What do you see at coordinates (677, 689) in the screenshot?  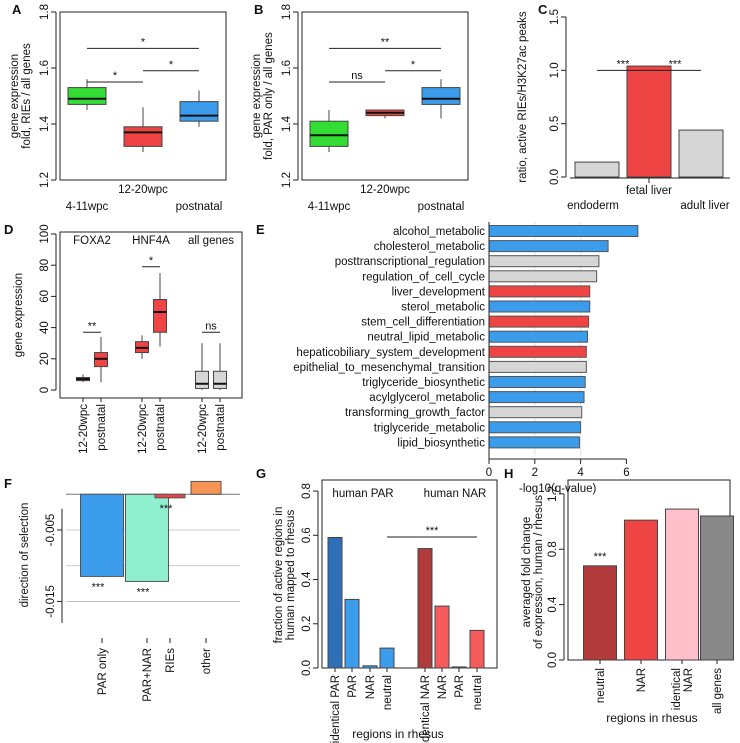 I see `panel-h-xlabel: identical` at bounding box center [677, 689].